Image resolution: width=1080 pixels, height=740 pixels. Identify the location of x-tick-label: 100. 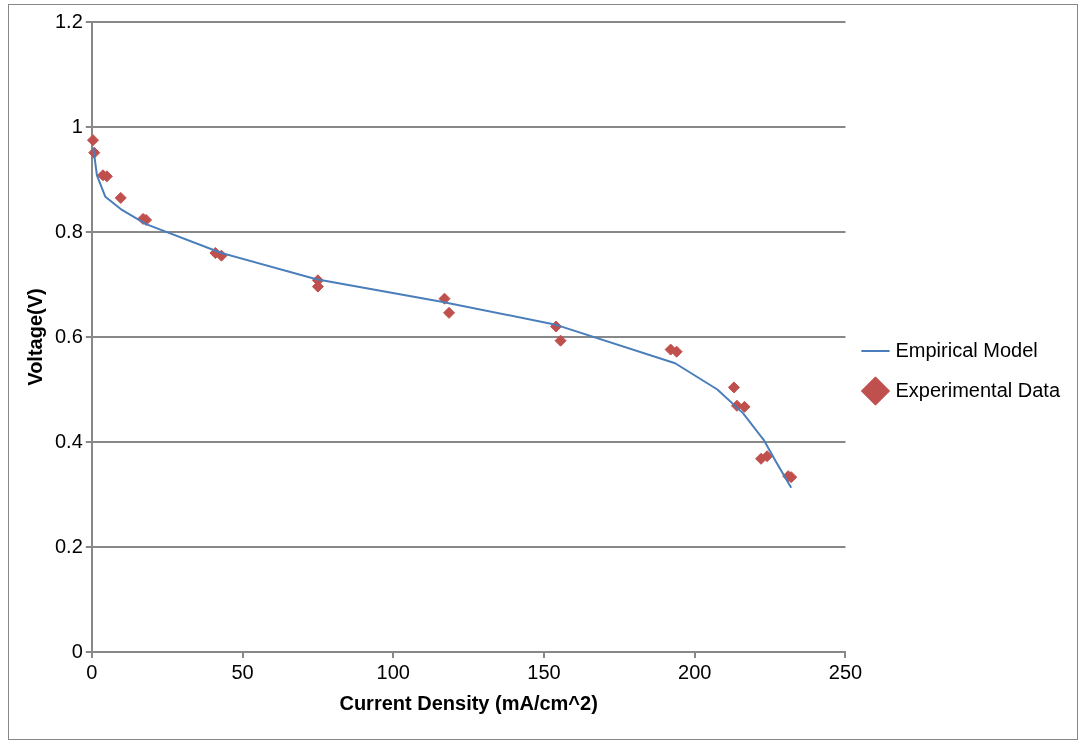
(393, 671).